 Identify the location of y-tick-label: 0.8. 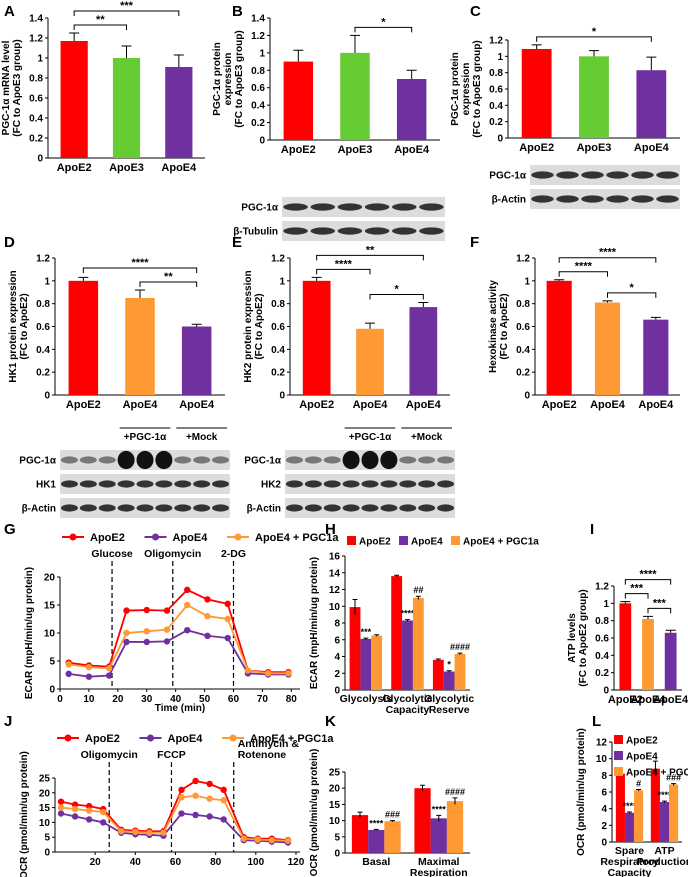
(258, 71).